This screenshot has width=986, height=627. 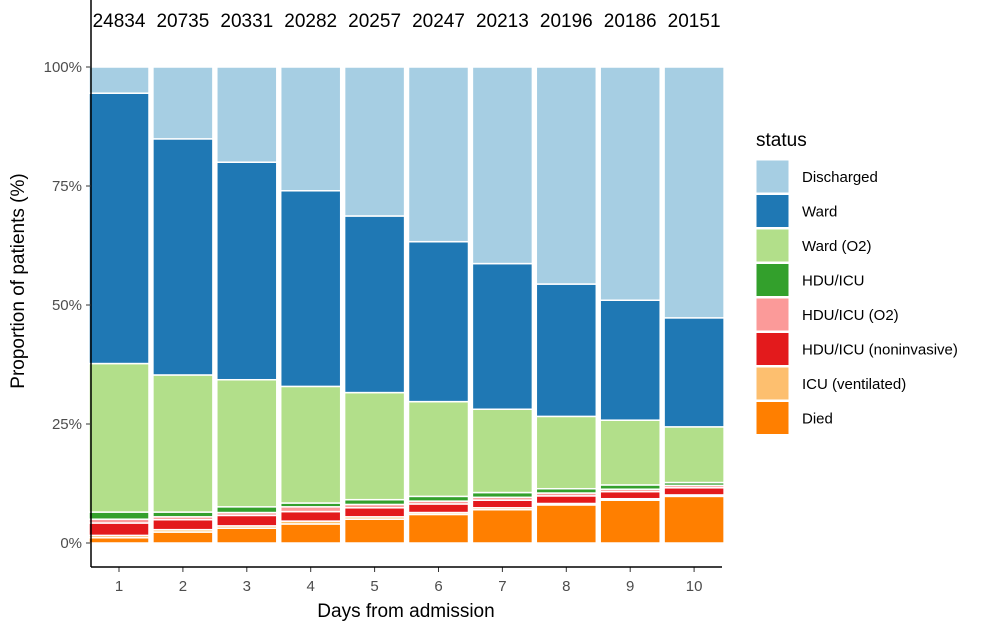 I want to click on x-tick-label: 6, so click(x=438, y=586).